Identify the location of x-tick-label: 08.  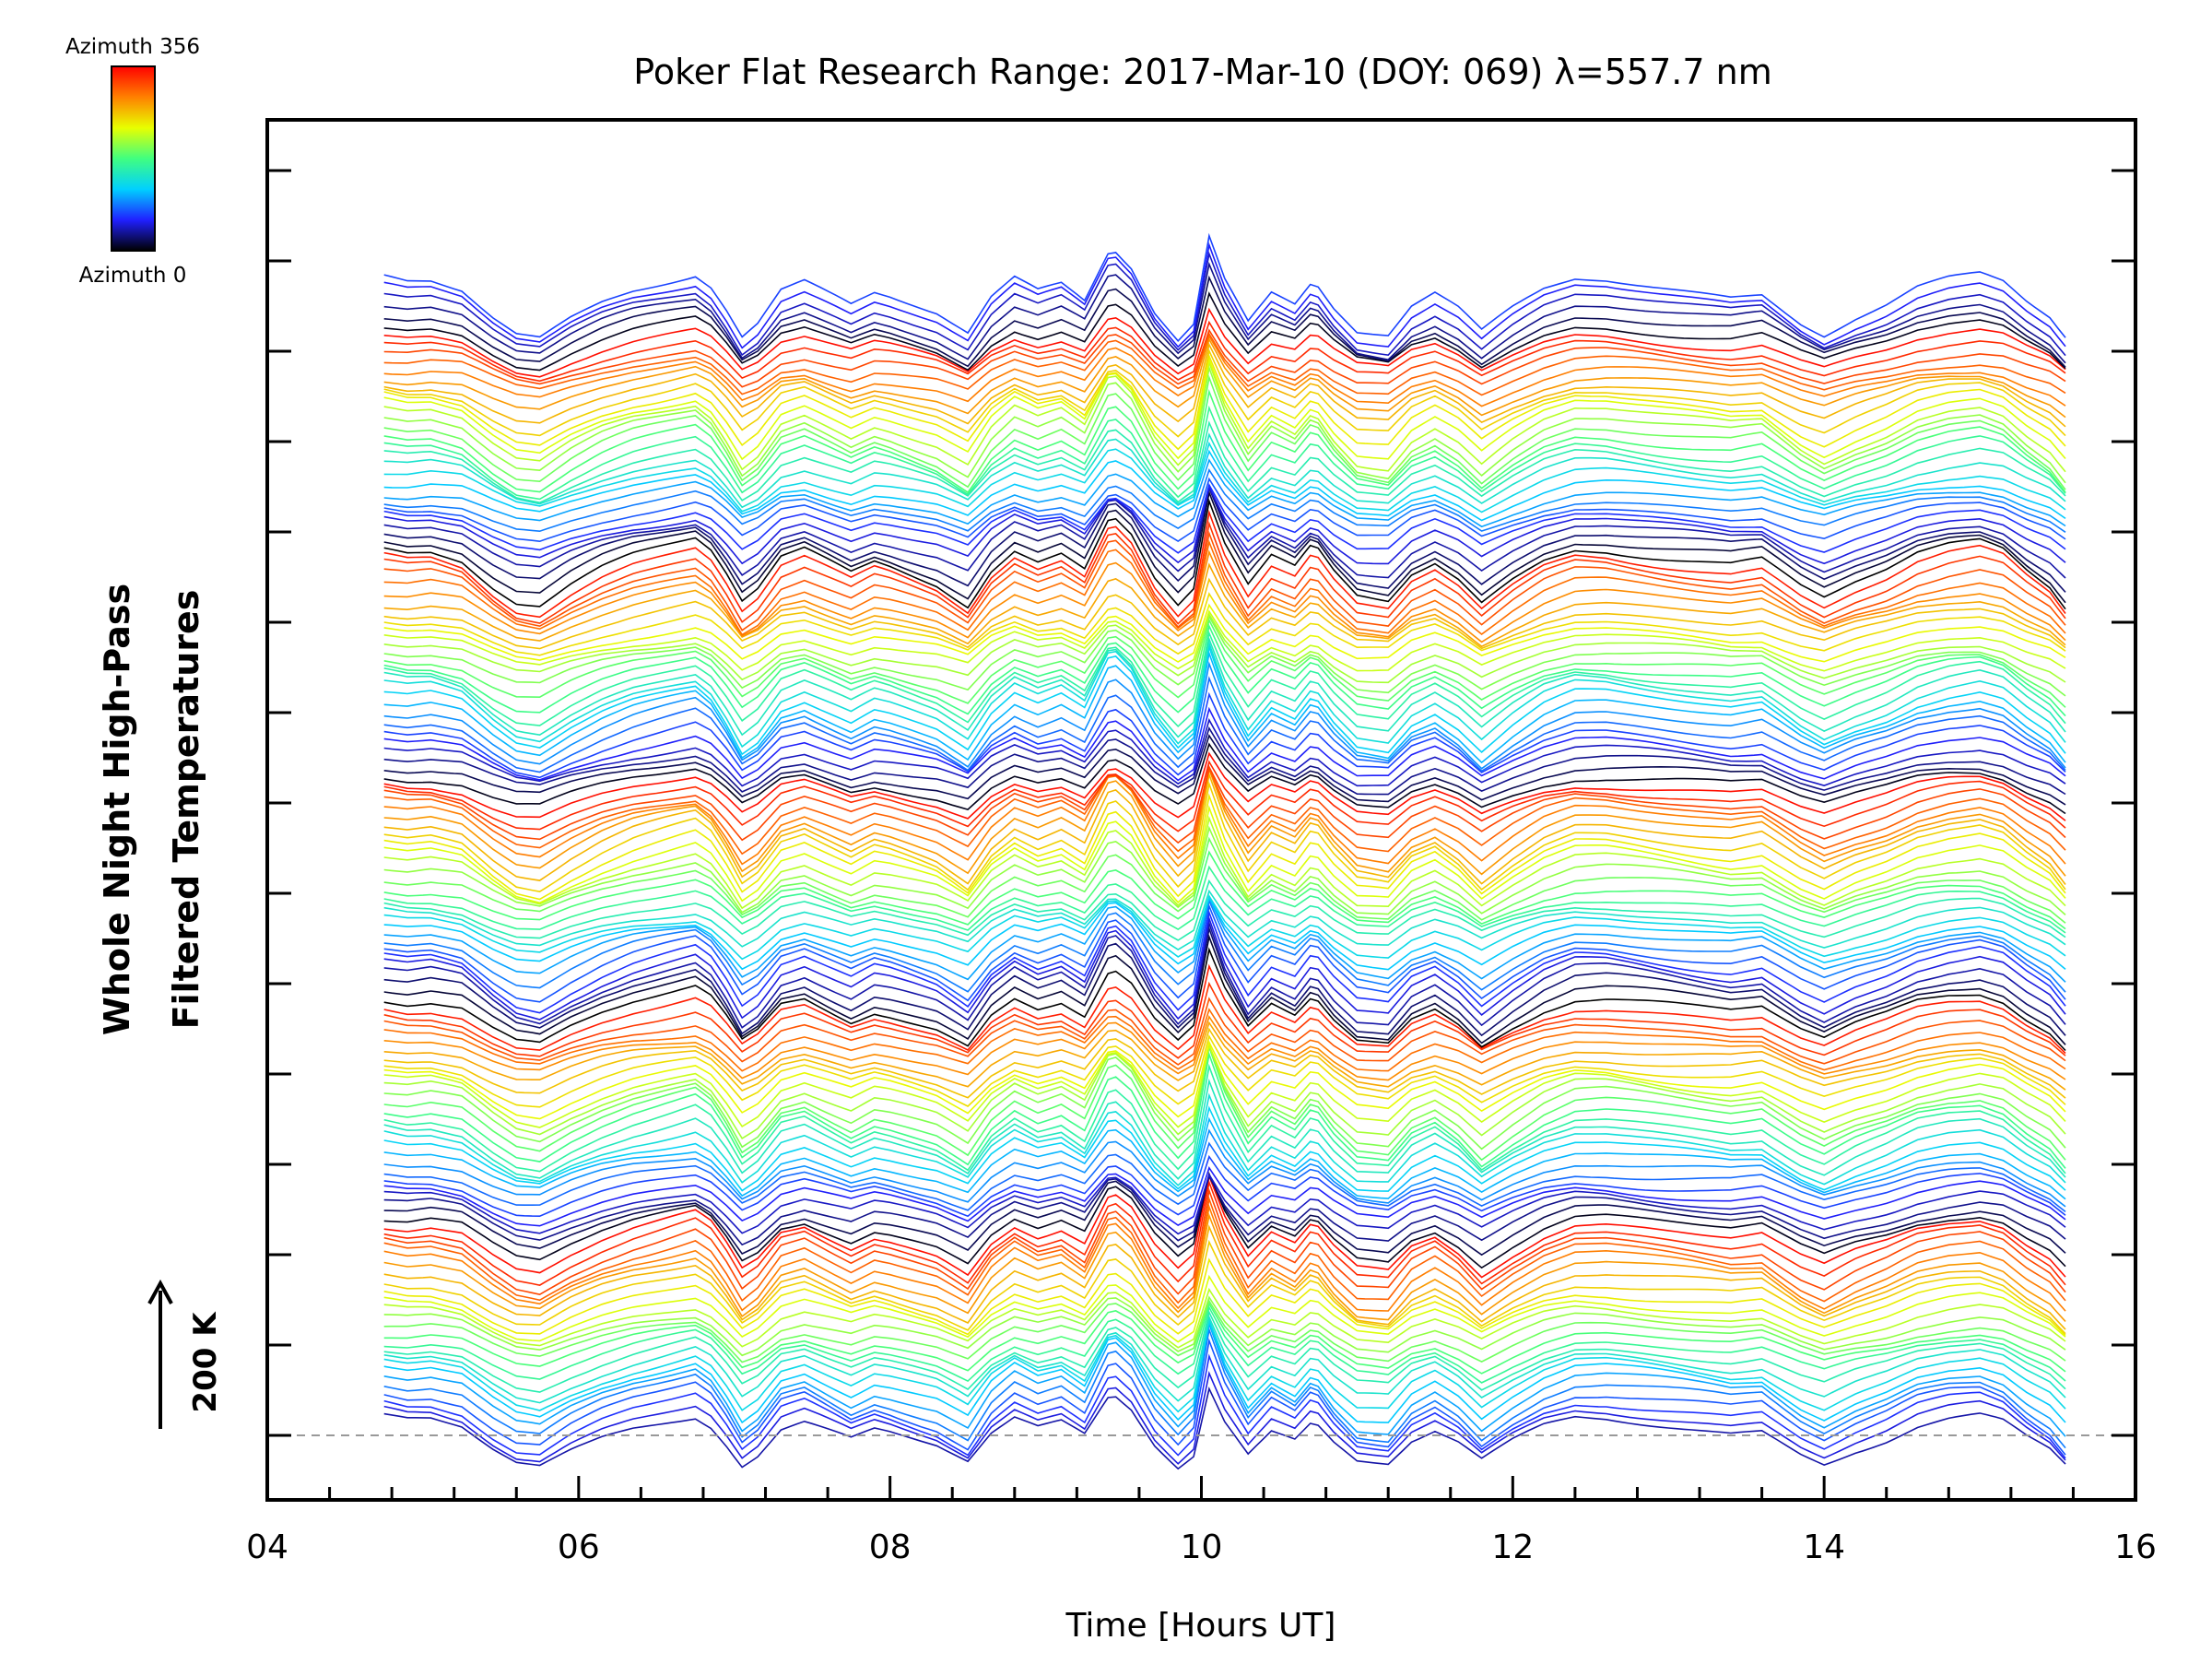
(890, 1547).